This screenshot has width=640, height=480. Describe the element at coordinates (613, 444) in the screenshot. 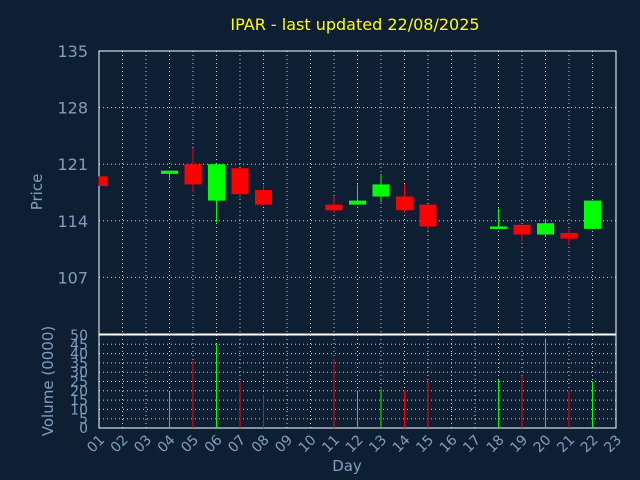

I see `day-tick-label: 23` at that location.